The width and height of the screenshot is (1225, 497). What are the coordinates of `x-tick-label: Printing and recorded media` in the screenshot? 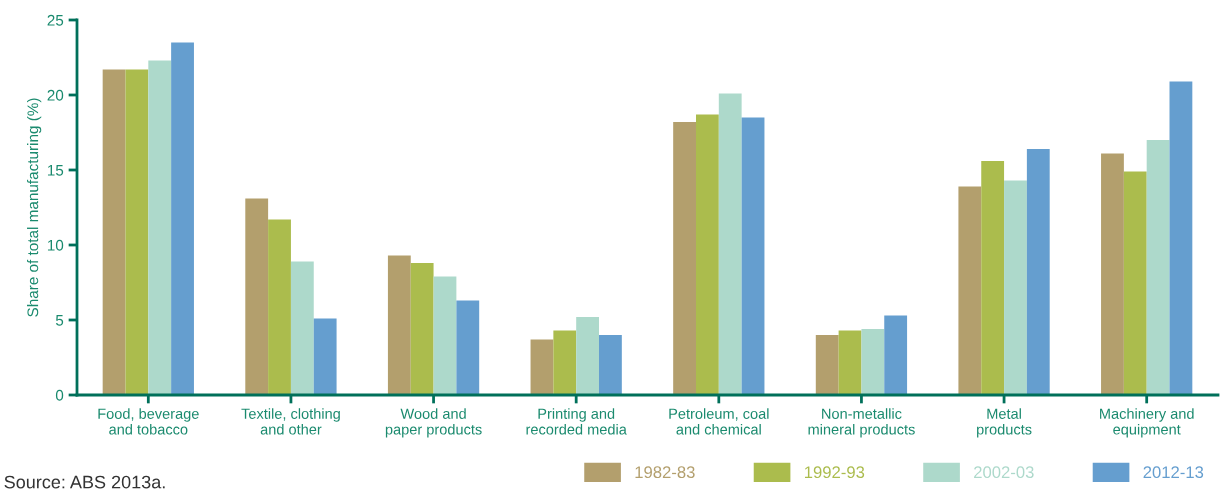 It's located at (576, 421).